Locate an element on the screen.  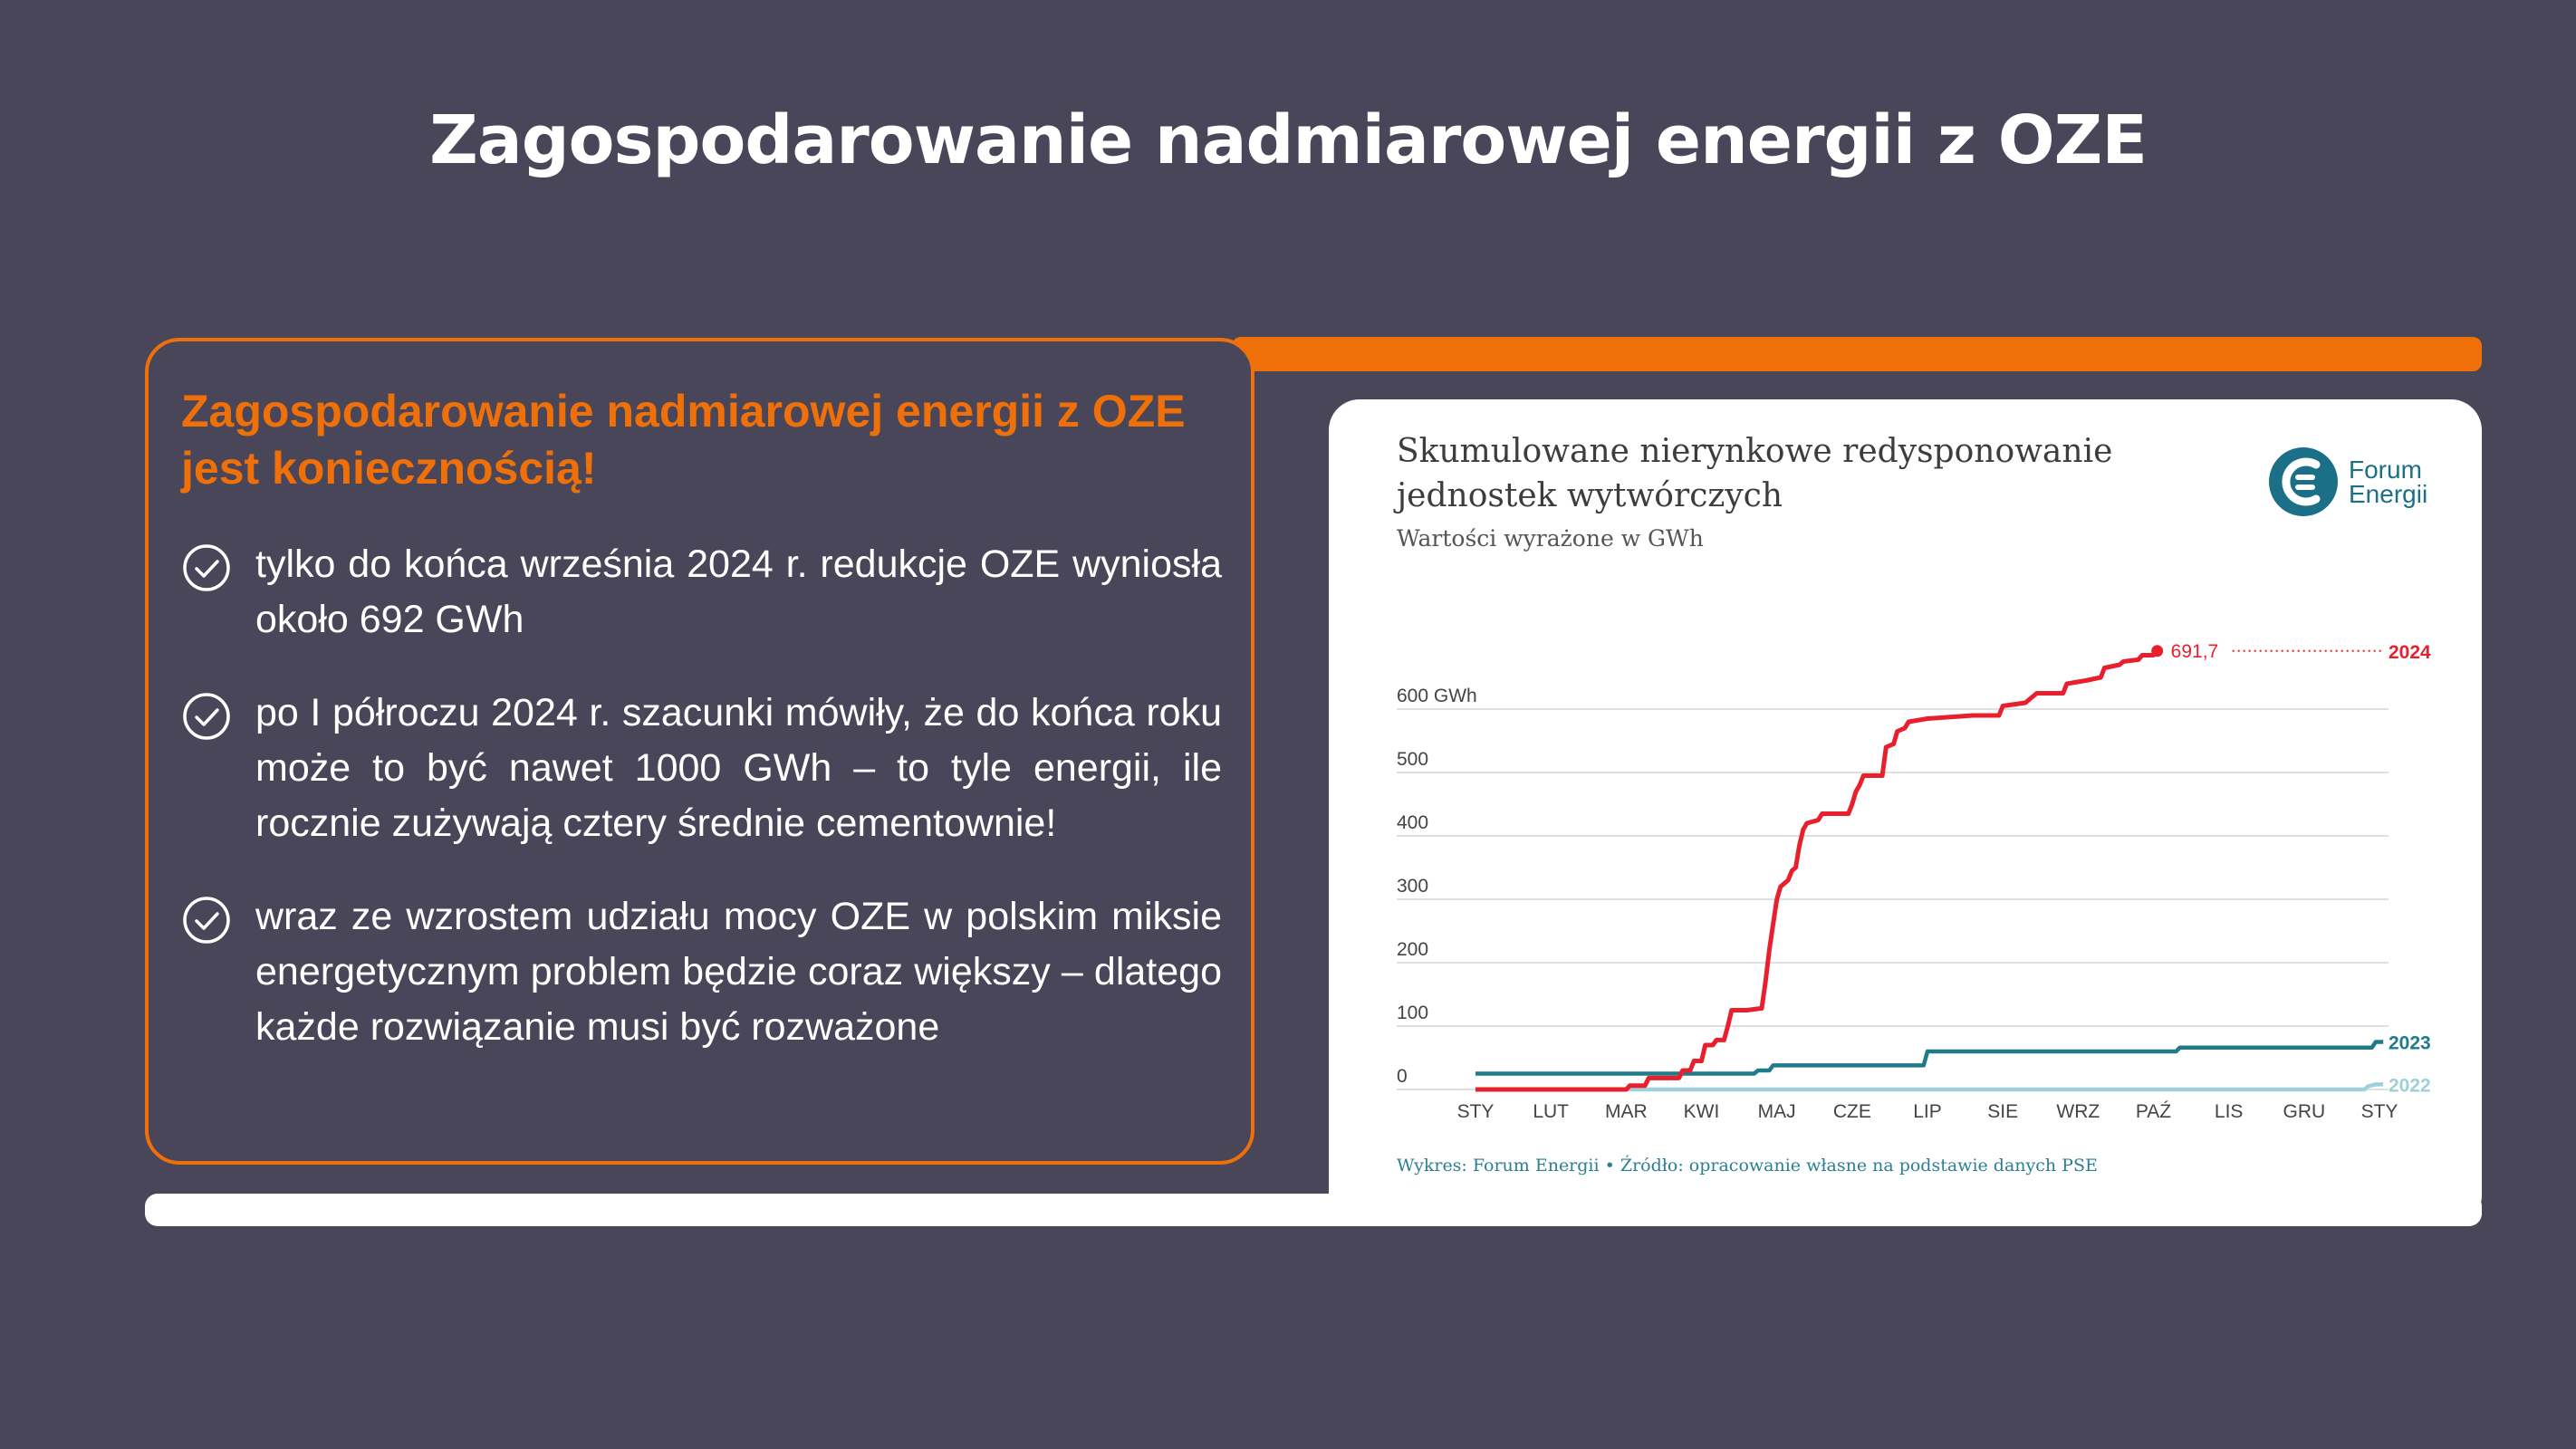
chart-title-line1: Skumulowane nierynkowe redysponowanie is located at coordinates (1754, 451).